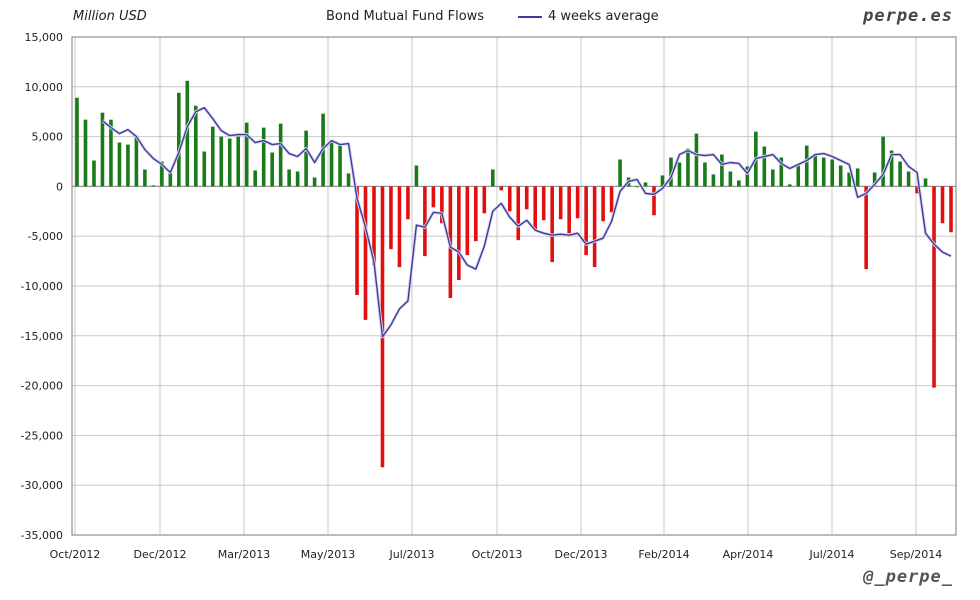  What do you see at coordinates (412, 554) in the screenshot?
I see `x-tick-label: Jul/2013` at bounding box center [412, 554].